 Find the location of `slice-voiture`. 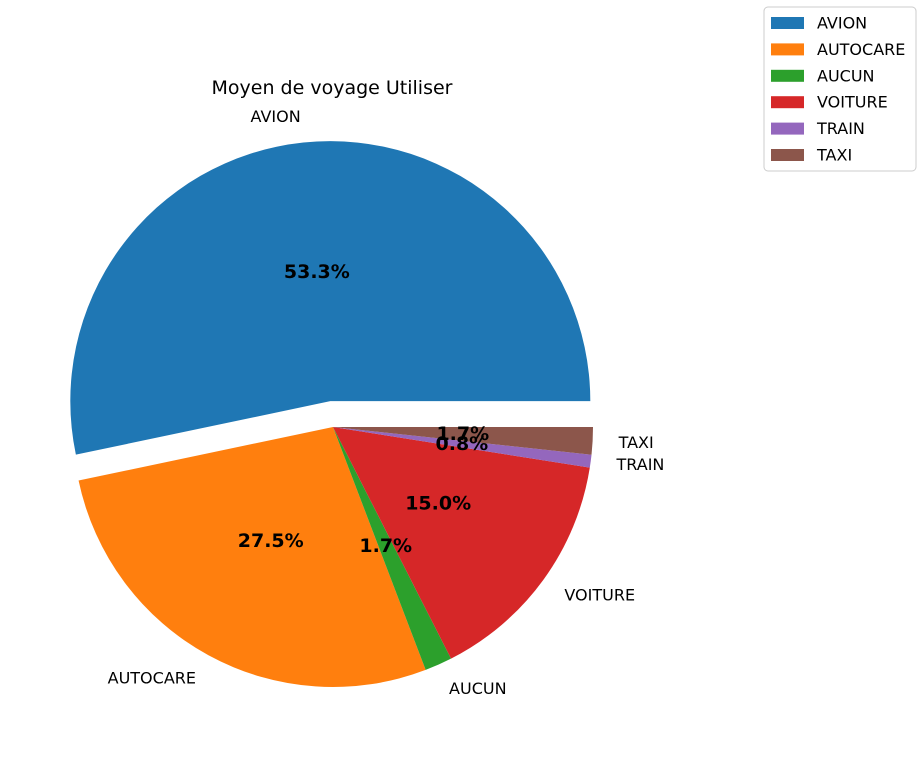

slice-voiture is located at coordinates (461, 543).